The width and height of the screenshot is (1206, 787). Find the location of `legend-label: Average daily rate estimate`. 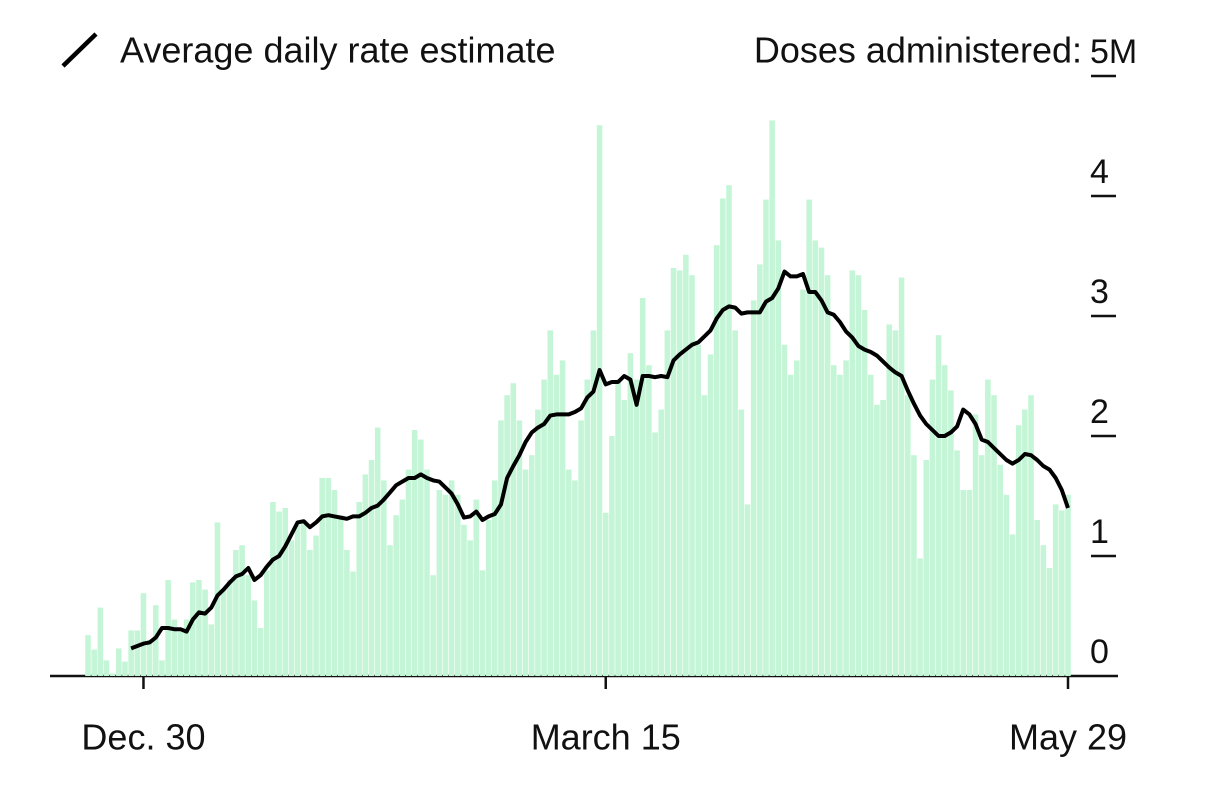

legend-label: Average daily rate estimate is located at coordinates (338, 50).